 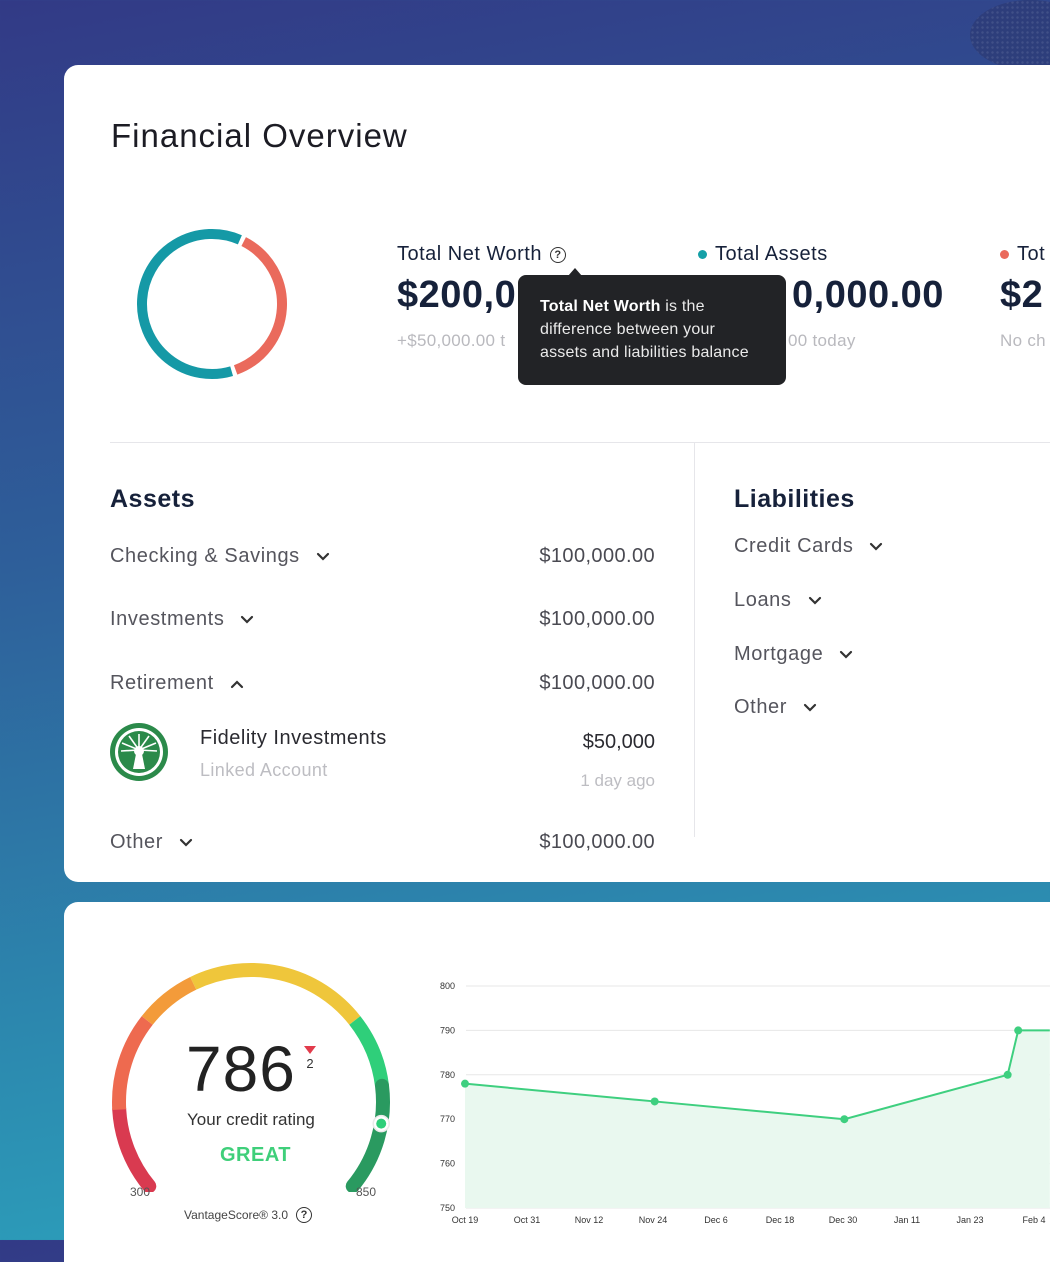 I want to click on page-title: Financial Overview, so click(x=259, y=136).